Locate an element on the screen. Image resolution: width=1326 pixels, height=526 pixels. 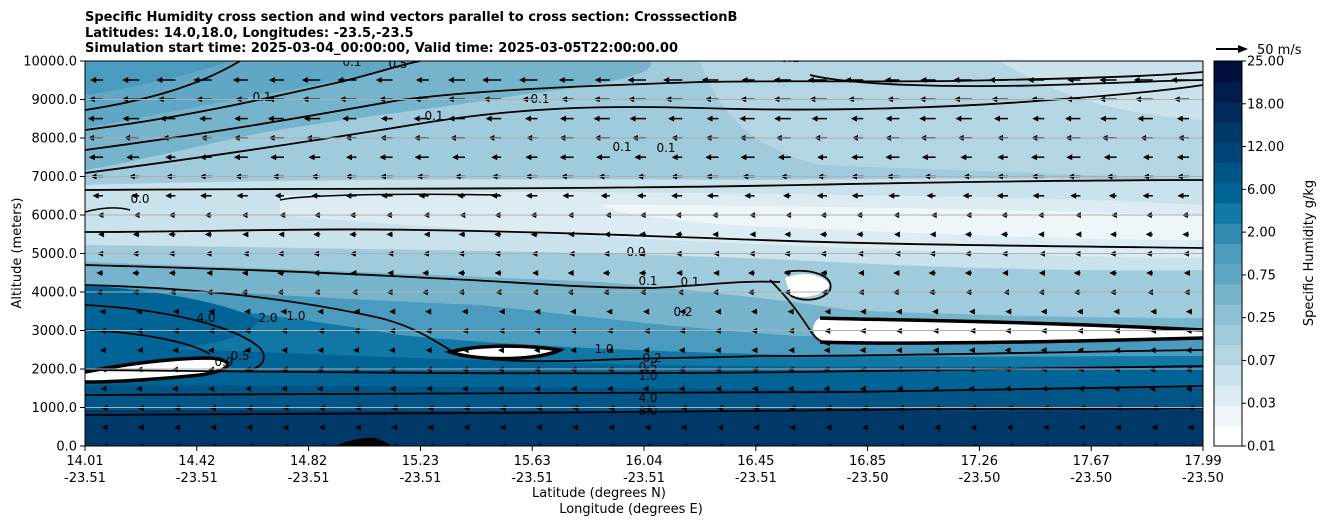
y-tick-label: 9000.0 is located at coordinates (55, 100).